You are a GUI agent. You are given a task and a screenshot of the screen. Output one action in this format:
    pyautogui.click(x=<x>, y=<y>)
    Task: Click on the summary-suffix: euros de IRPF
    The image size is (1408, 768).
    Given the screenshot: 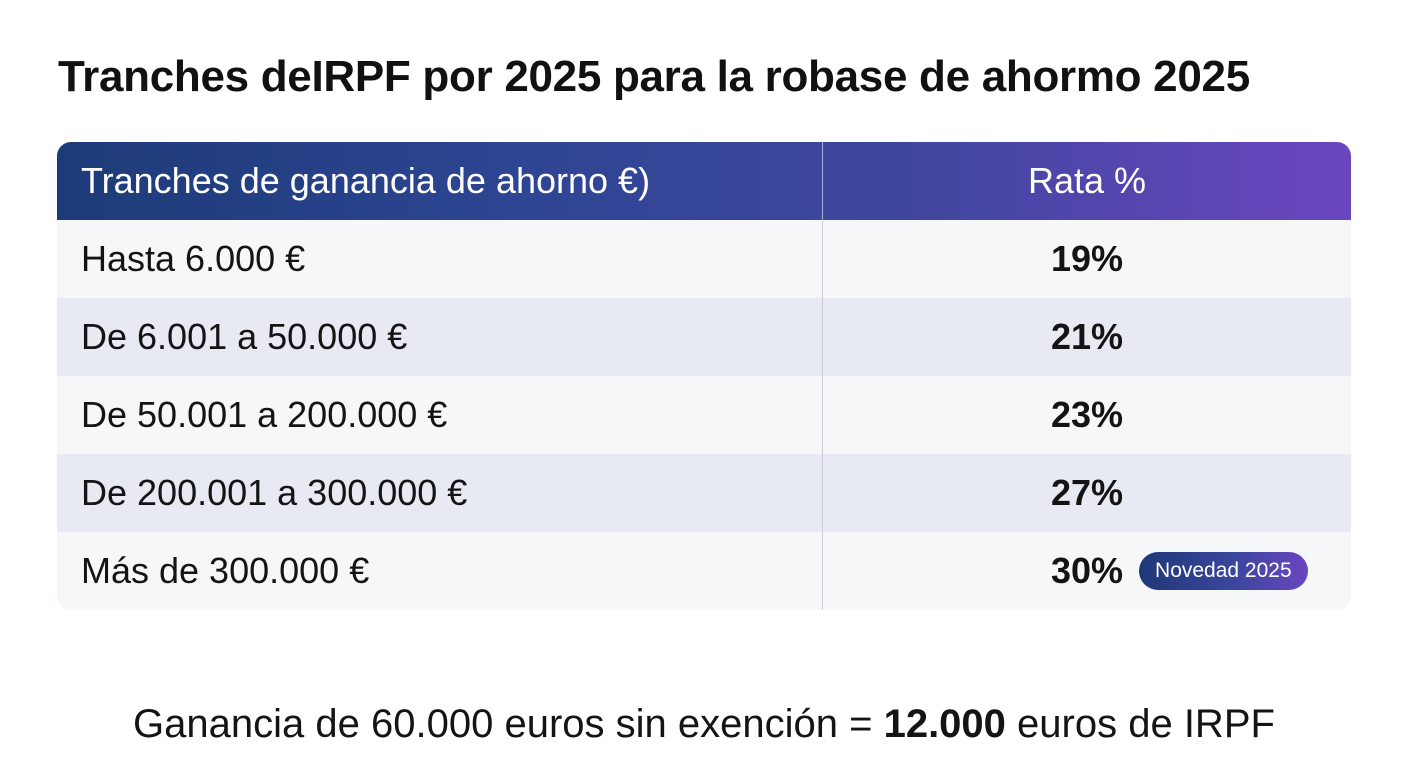 What is the action you would take?
    pyautogui.click(x=1140, y=724)
    